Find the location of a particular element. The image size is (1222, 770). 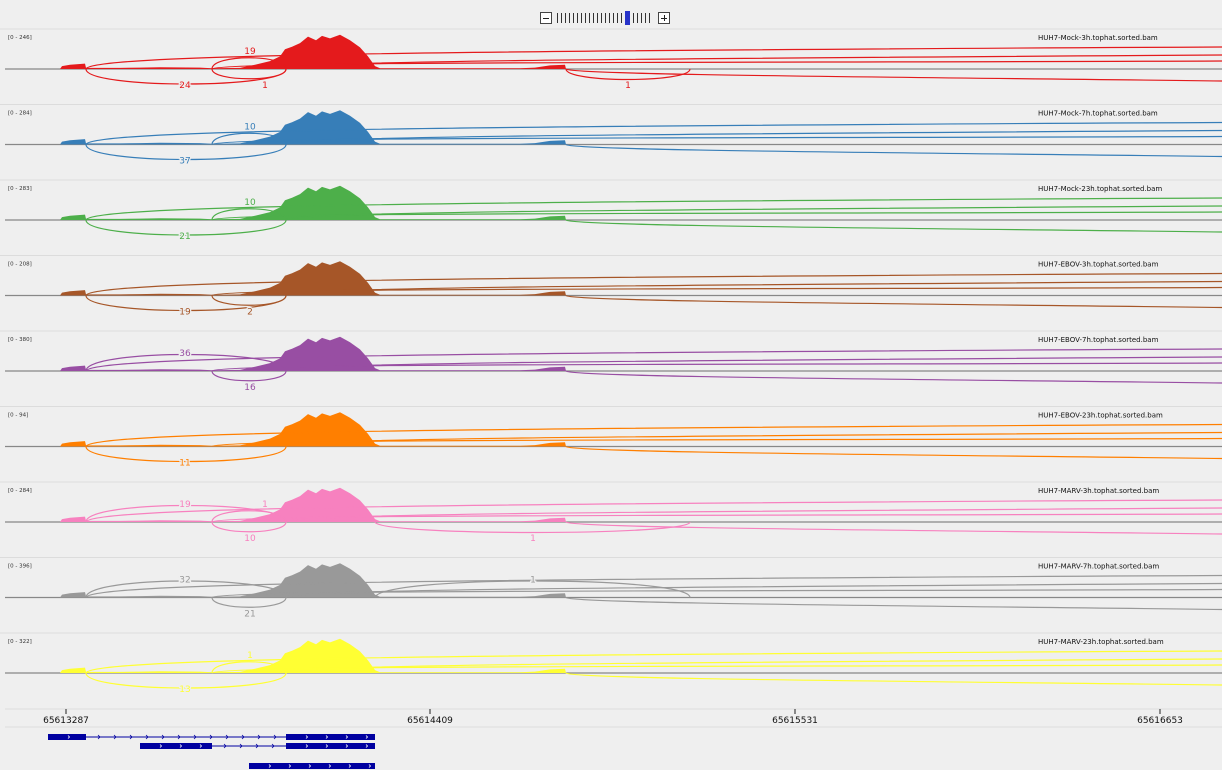

track-range-label: [0 - 283] is located at coordinates (20, 189).